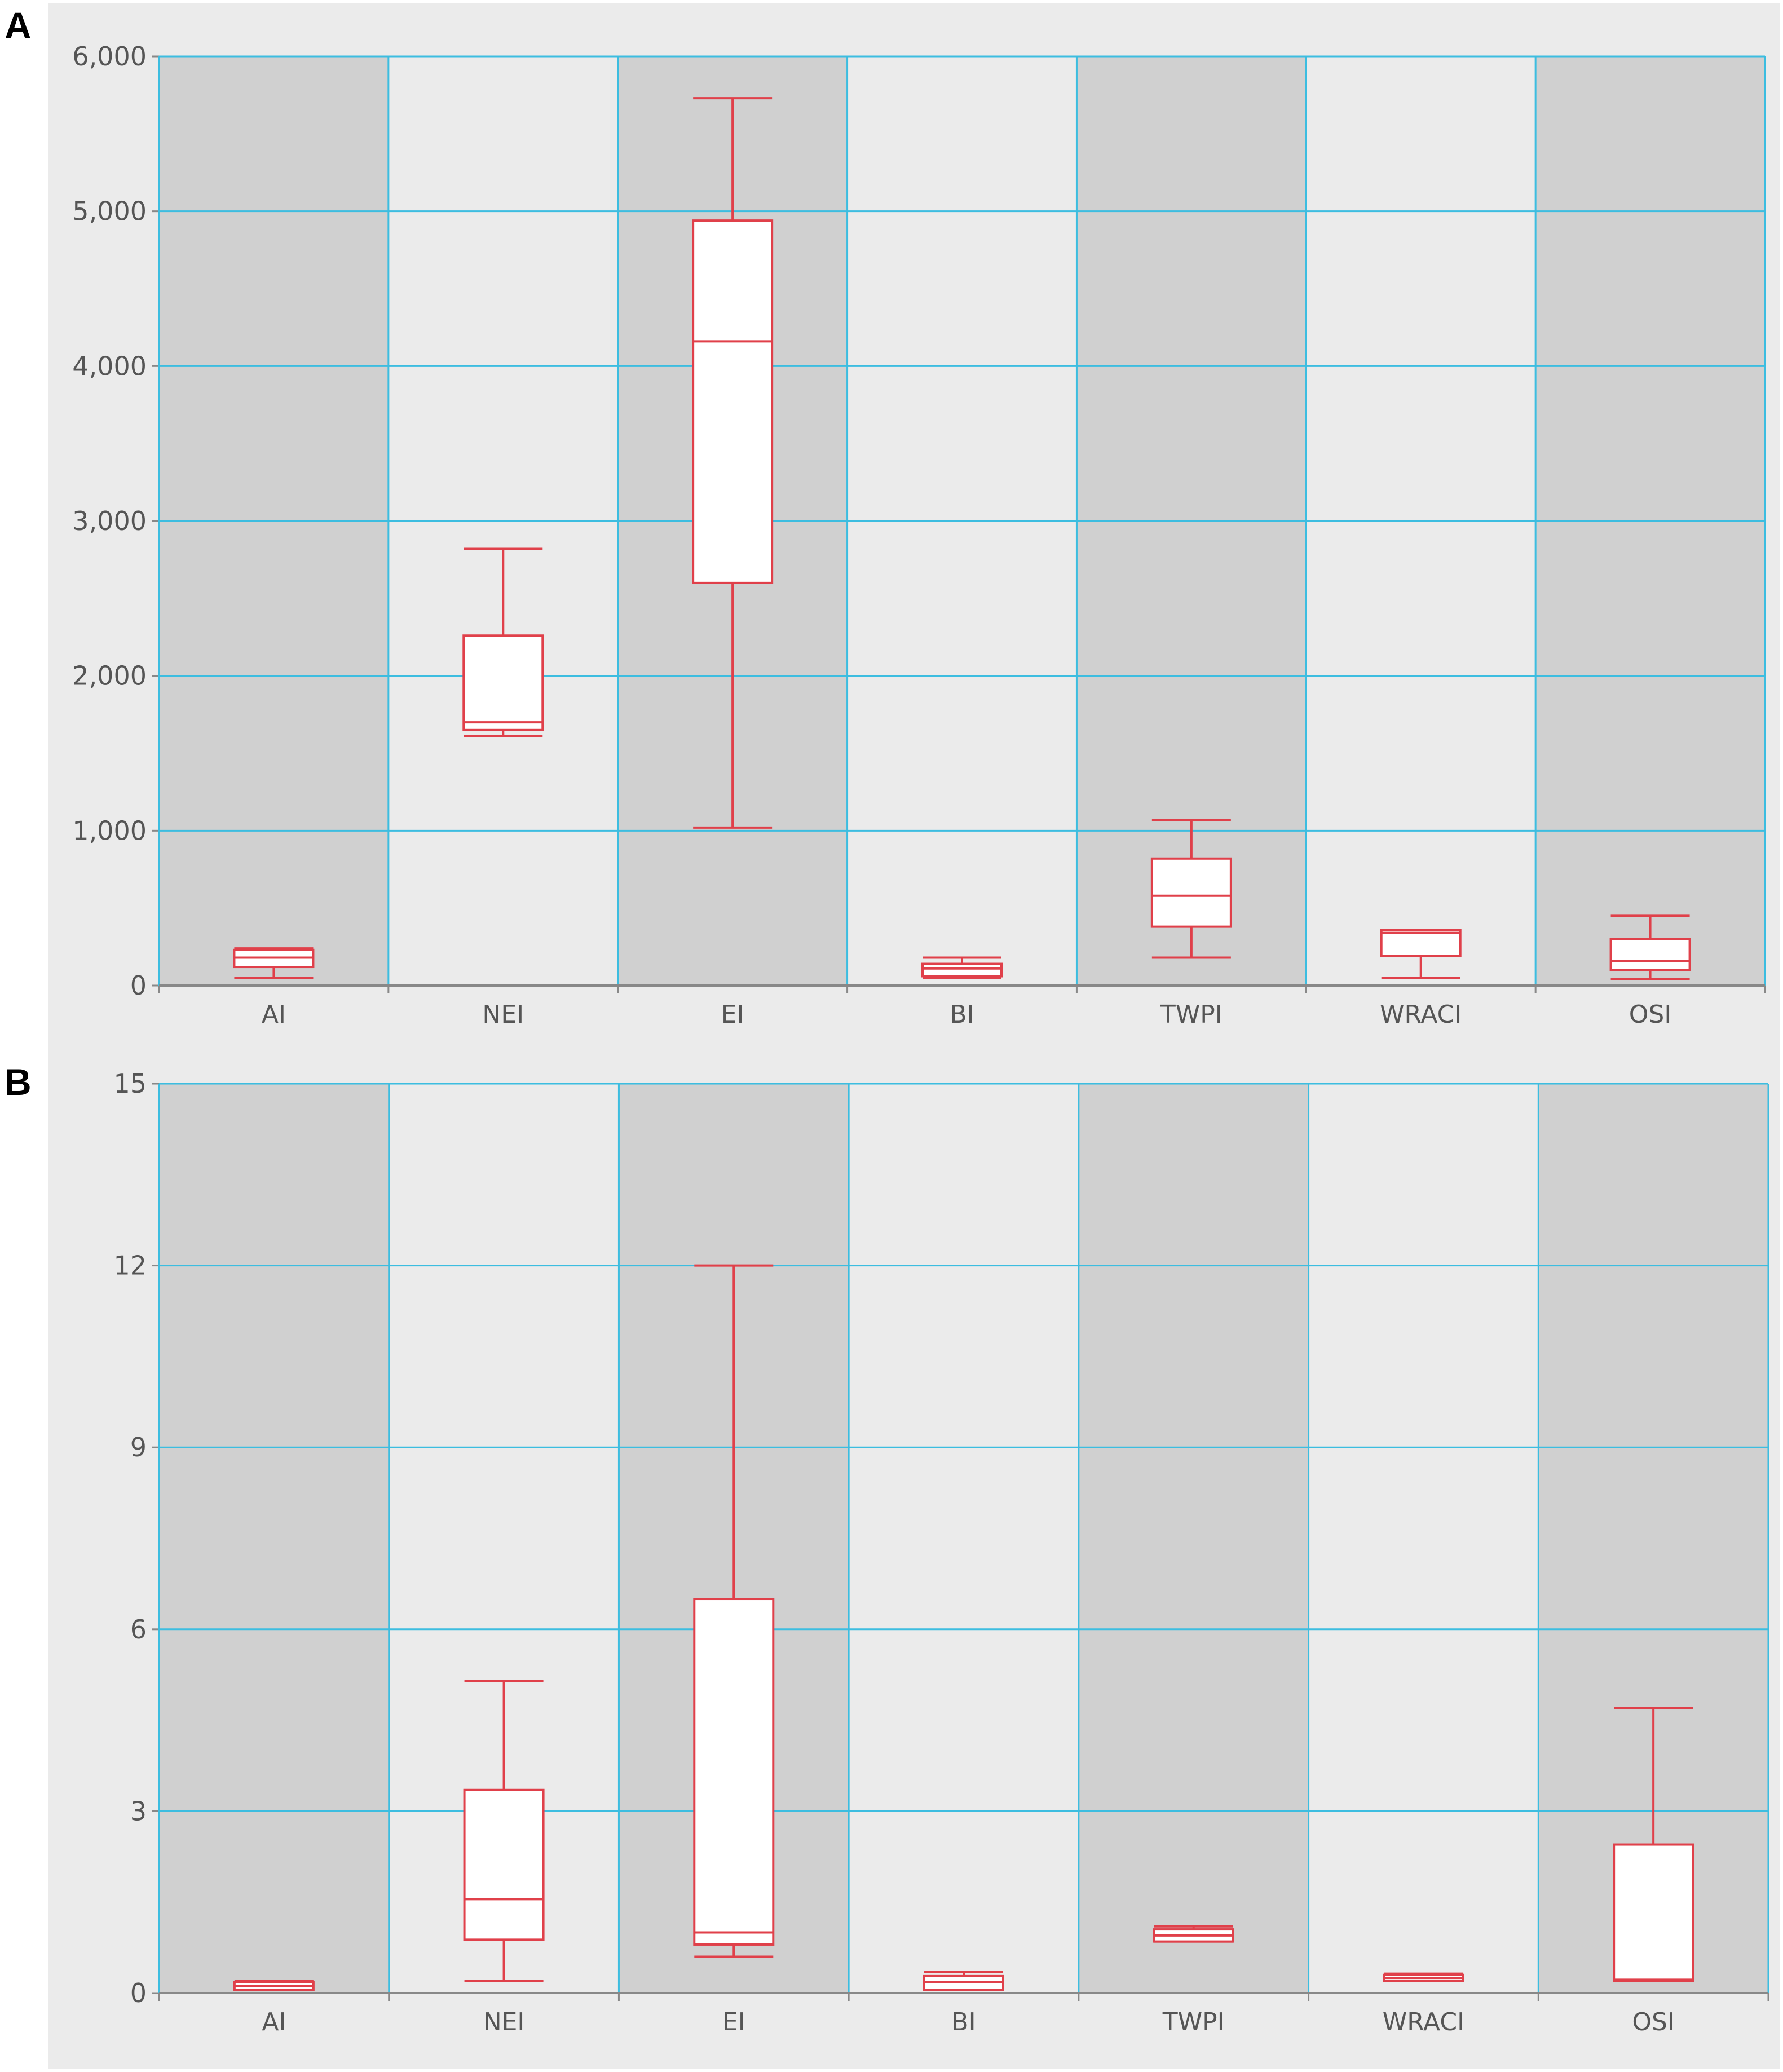 Image resolution: width=1783 pixels, height=2072 pixels. I want to click on y-tick-label: 6, so click(138, 1629).